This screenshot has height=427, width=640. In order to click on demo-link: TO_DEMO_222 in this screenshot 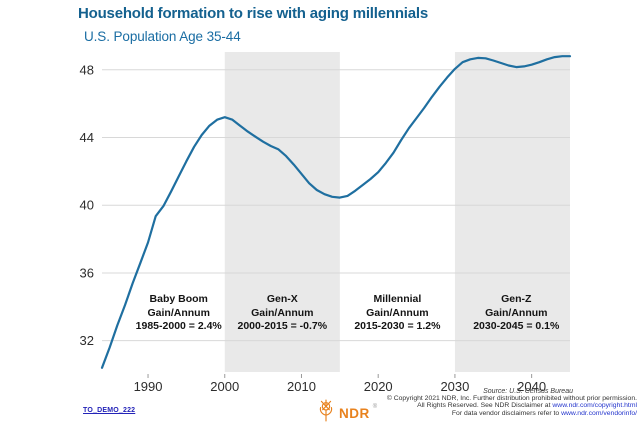, I will do `click(109, 410)`.